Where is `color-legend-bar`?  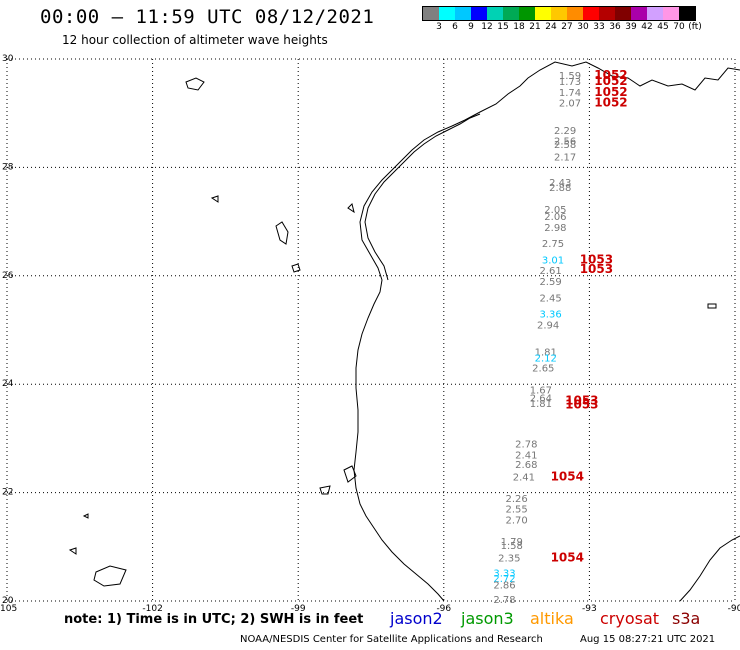 color-legend-bar is located at coordinates (559, 13).